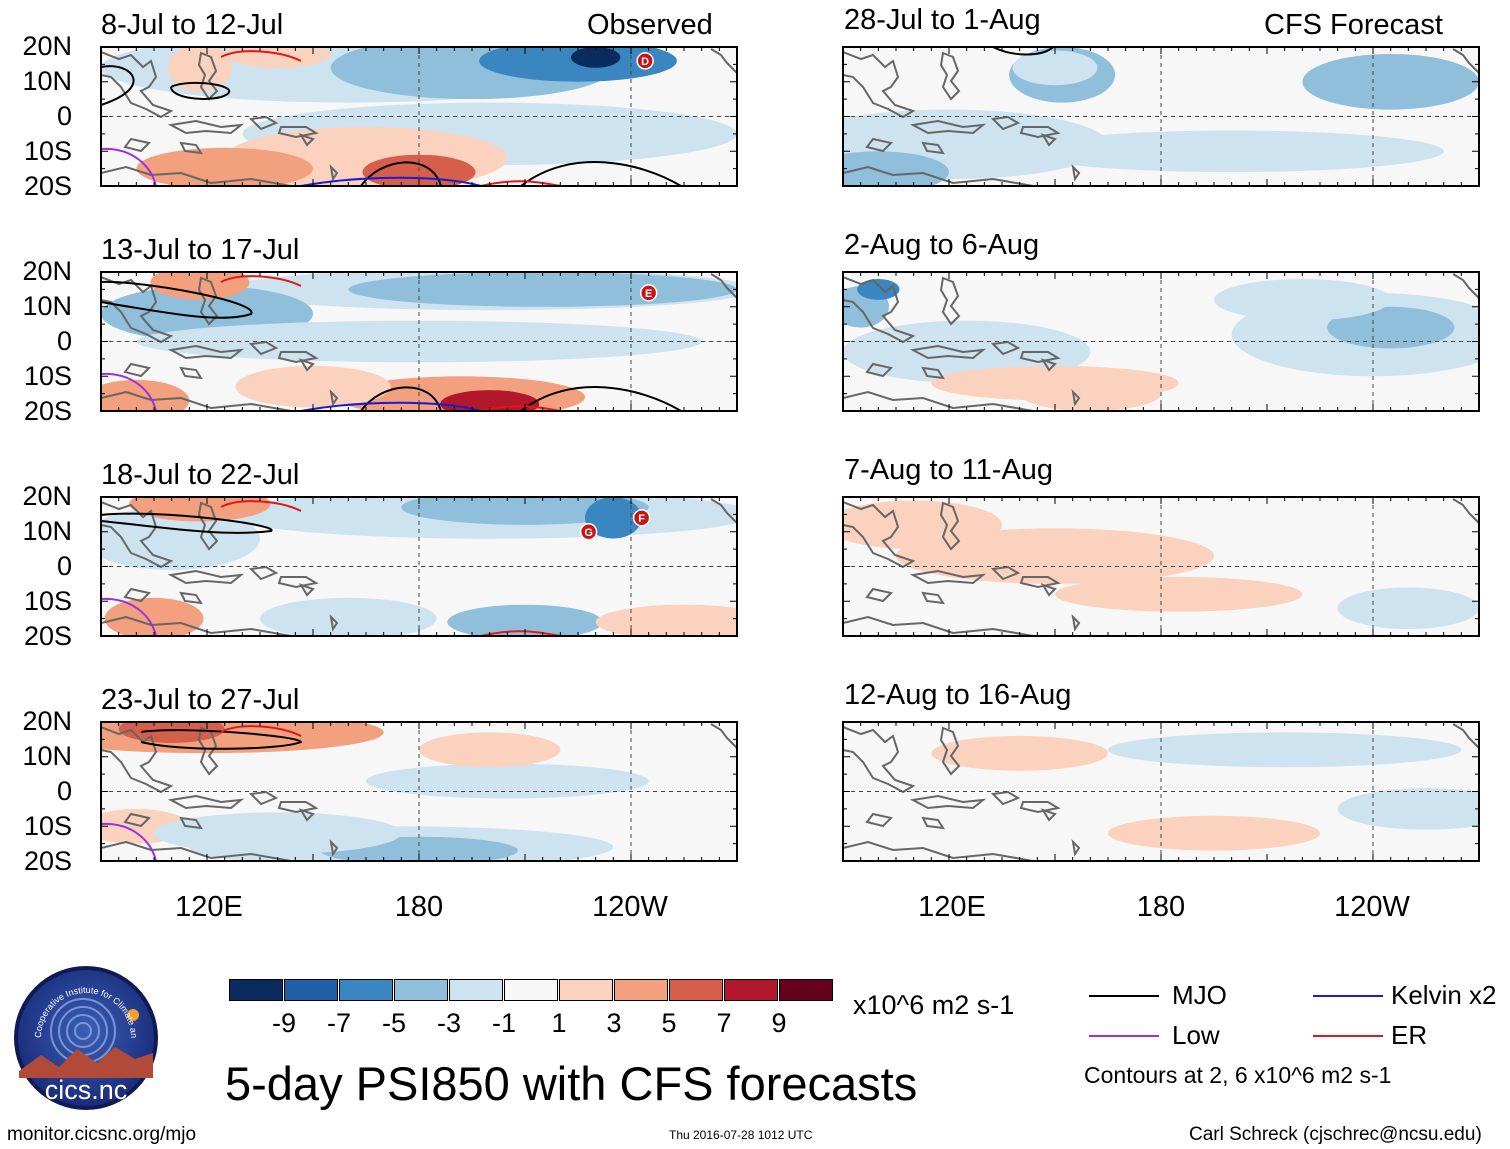 This screenshot has width=1510, height=1149. I want to click on main-title: 5-day PSI850 with CFS forecasts, so click(571, 1083).